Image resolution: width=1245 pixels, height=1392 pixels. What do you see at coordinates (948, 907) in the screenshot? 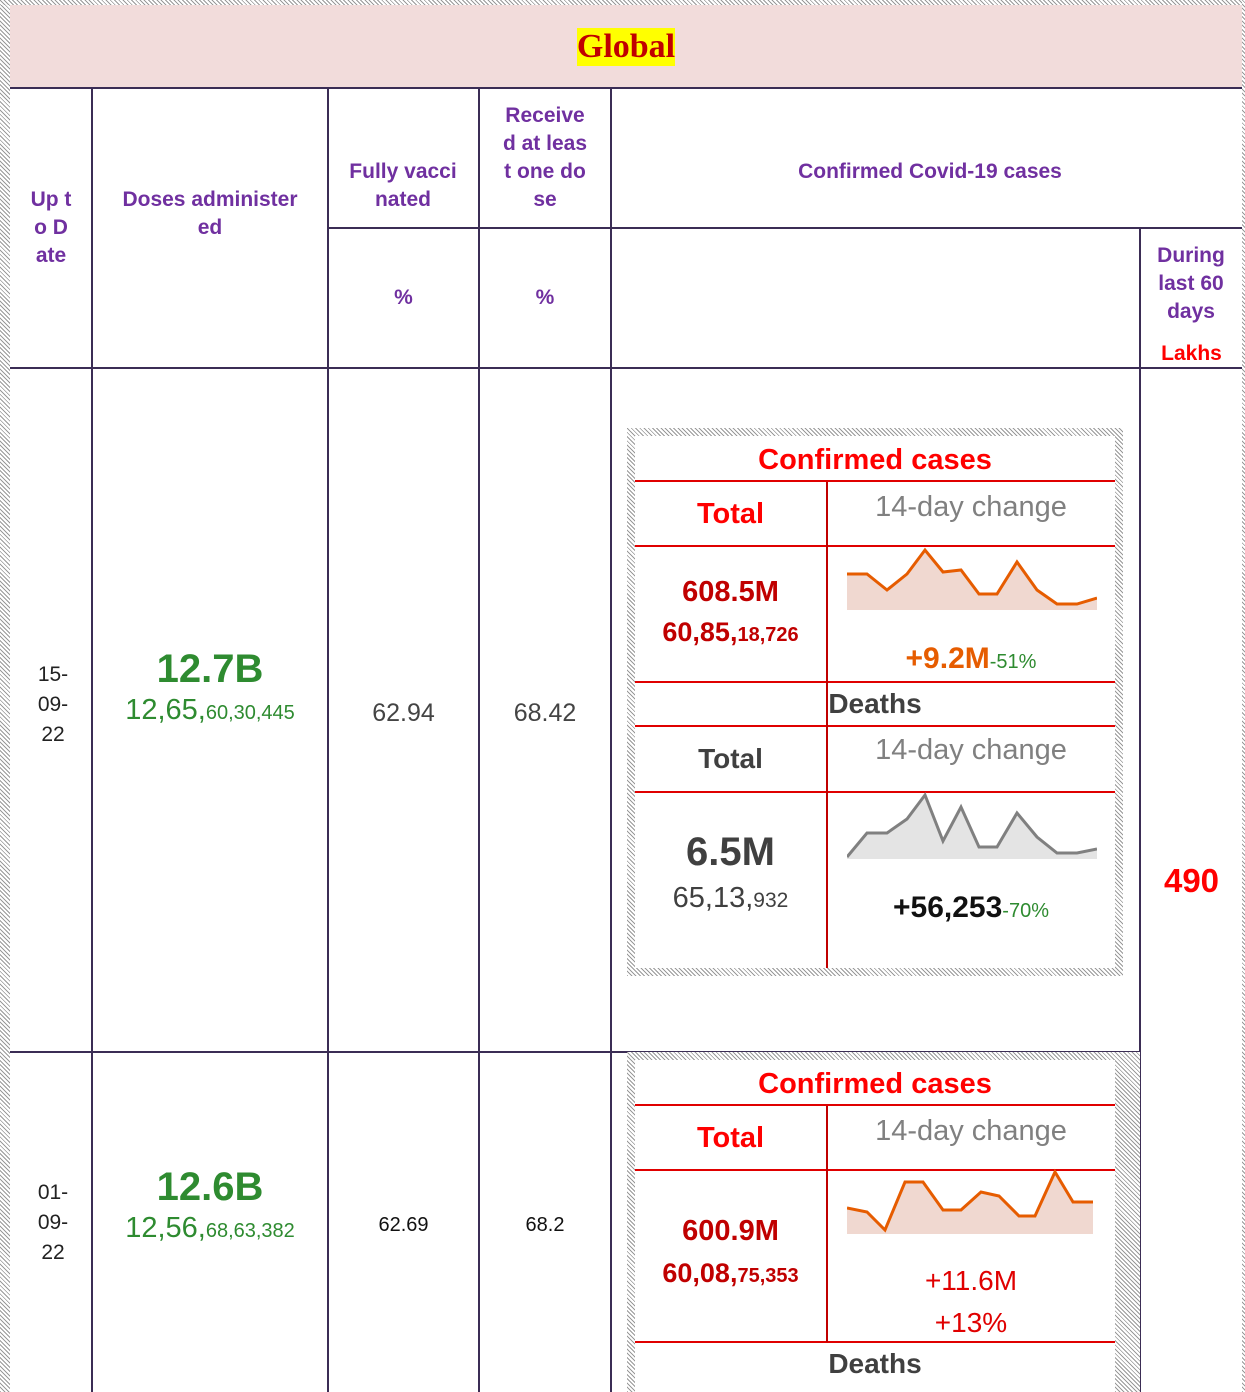
I see `change: +56,253` at bounding box center [948, 907].